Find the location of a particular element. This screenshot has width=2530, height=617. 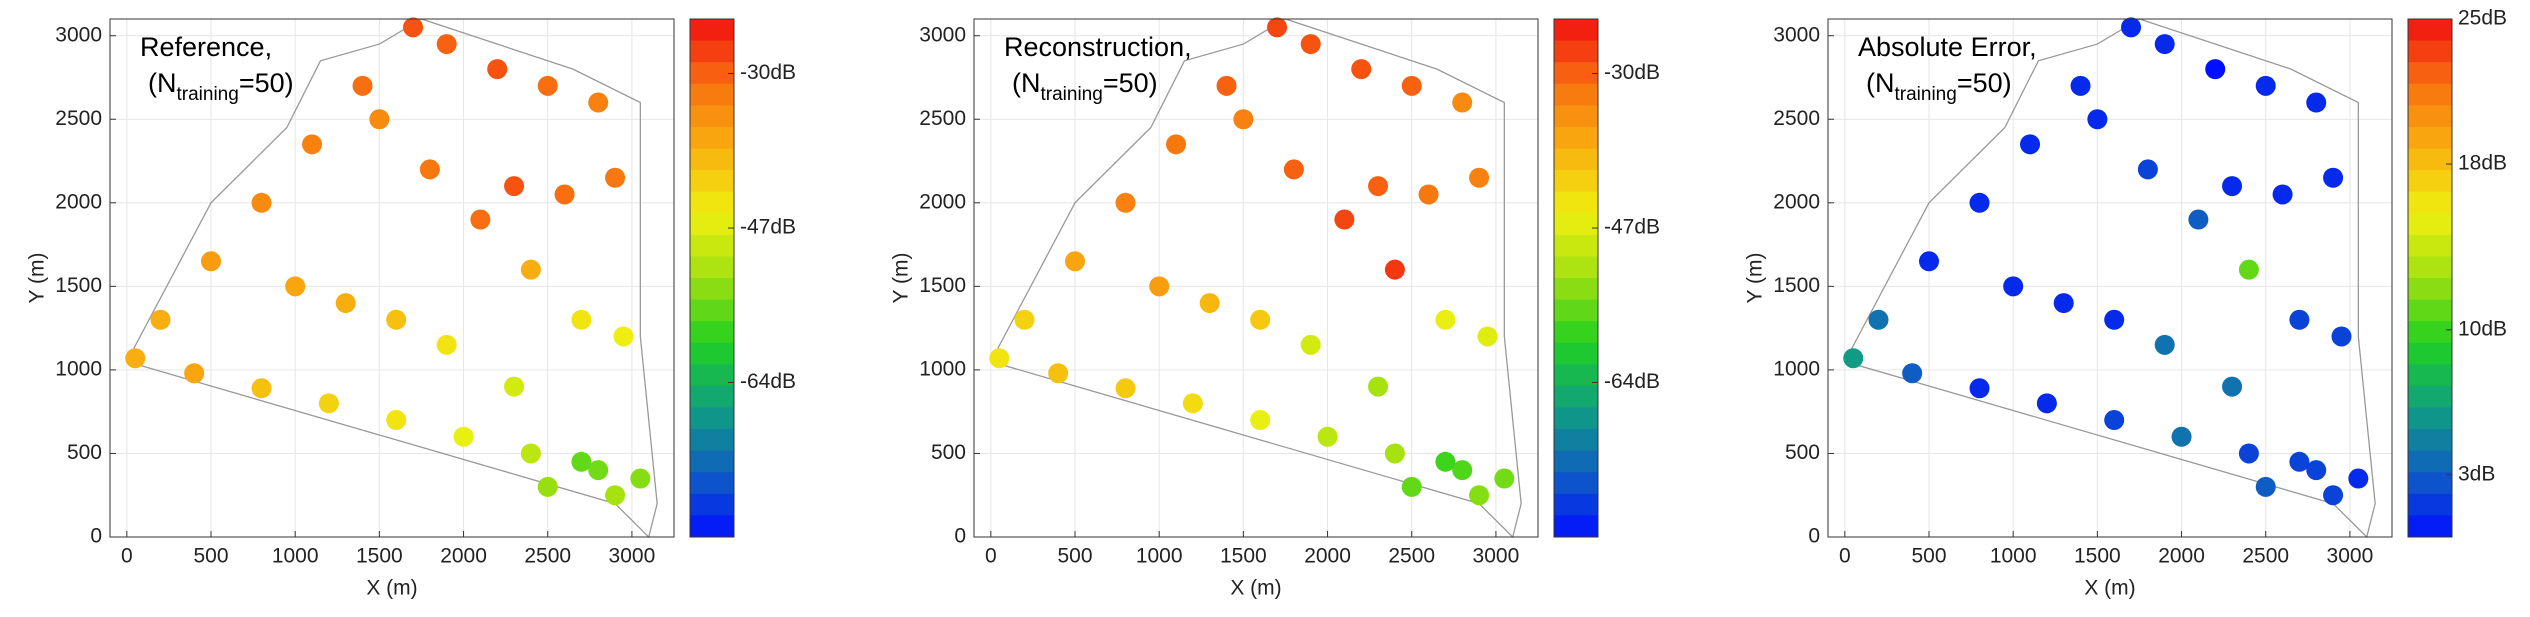

colorbar-frame is located at coordinates (1576, 278).